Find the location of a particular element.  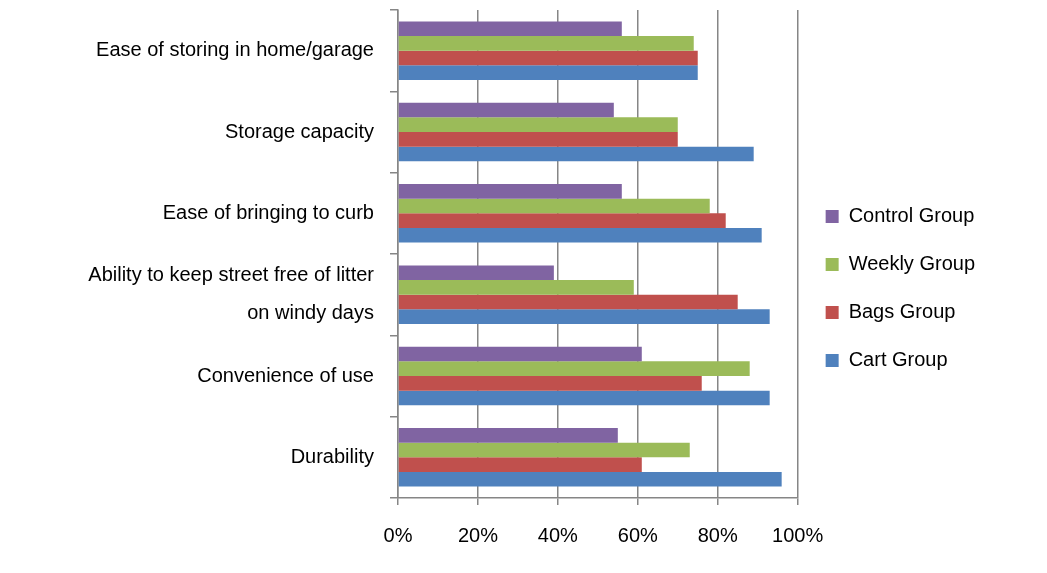

y-tick-label: Durability is located at coordinates (332, 455).